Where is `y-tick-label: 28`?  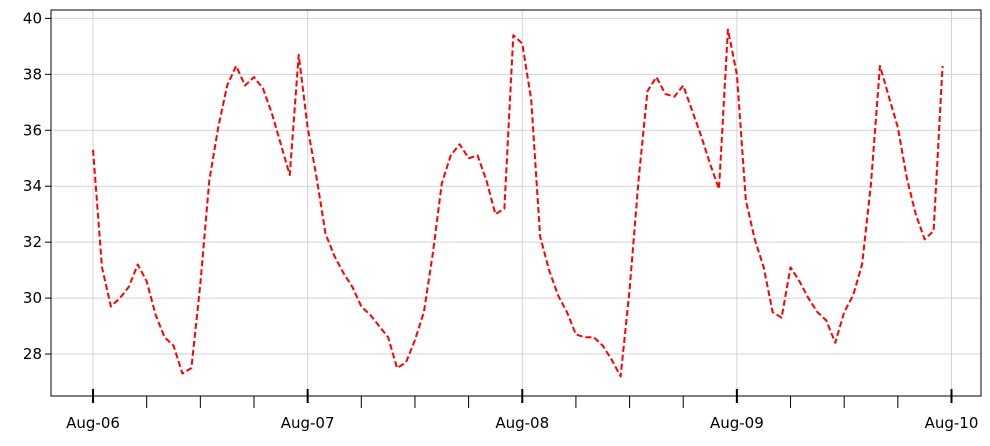 y-tick-label: 28 is located at coordinates (32, 354).